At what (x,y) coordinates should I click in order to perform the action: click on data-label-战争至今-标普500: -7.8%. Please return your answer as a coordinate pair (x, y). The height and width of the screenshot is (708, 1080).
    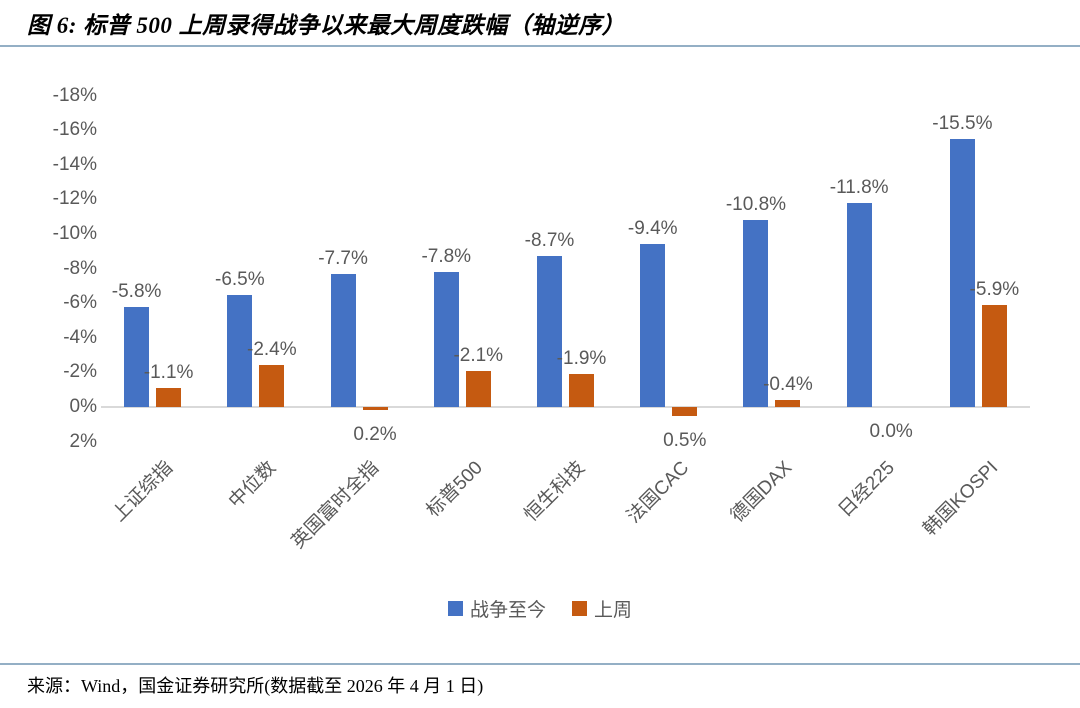
    Looking at the image, I should click on (446, 257).